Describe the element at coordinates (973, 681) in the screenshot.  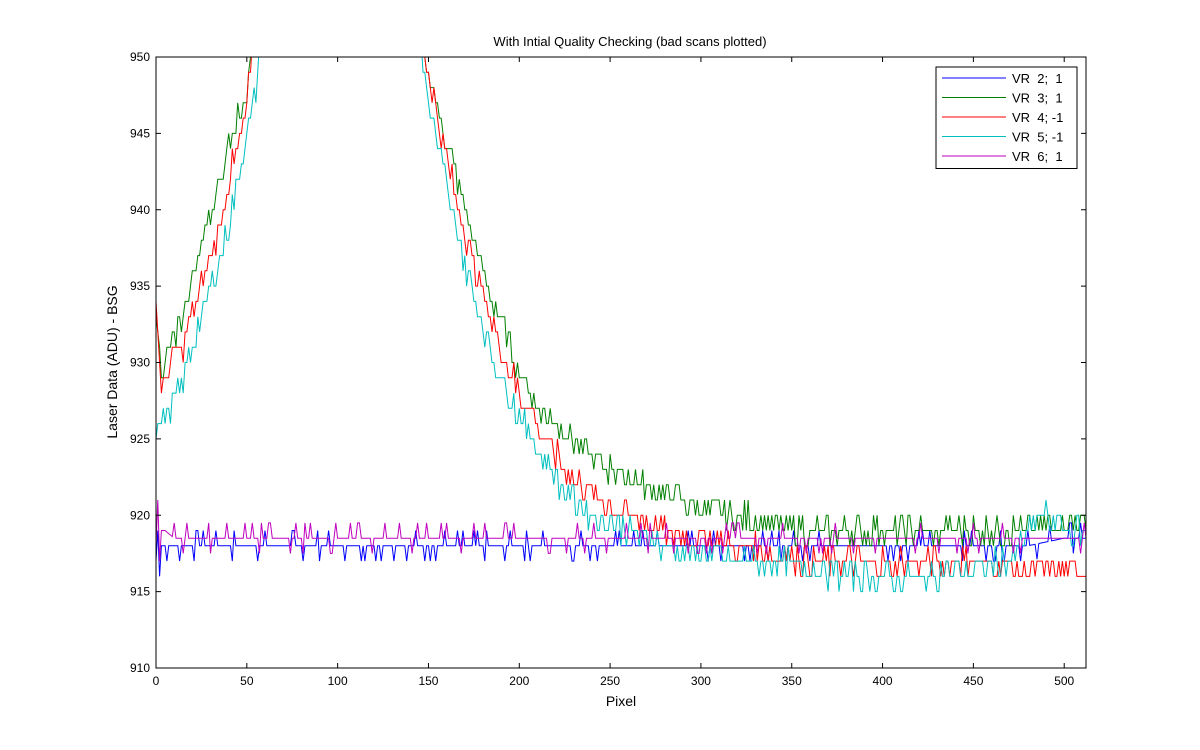
I see `x-tick-label: 450` at that location.